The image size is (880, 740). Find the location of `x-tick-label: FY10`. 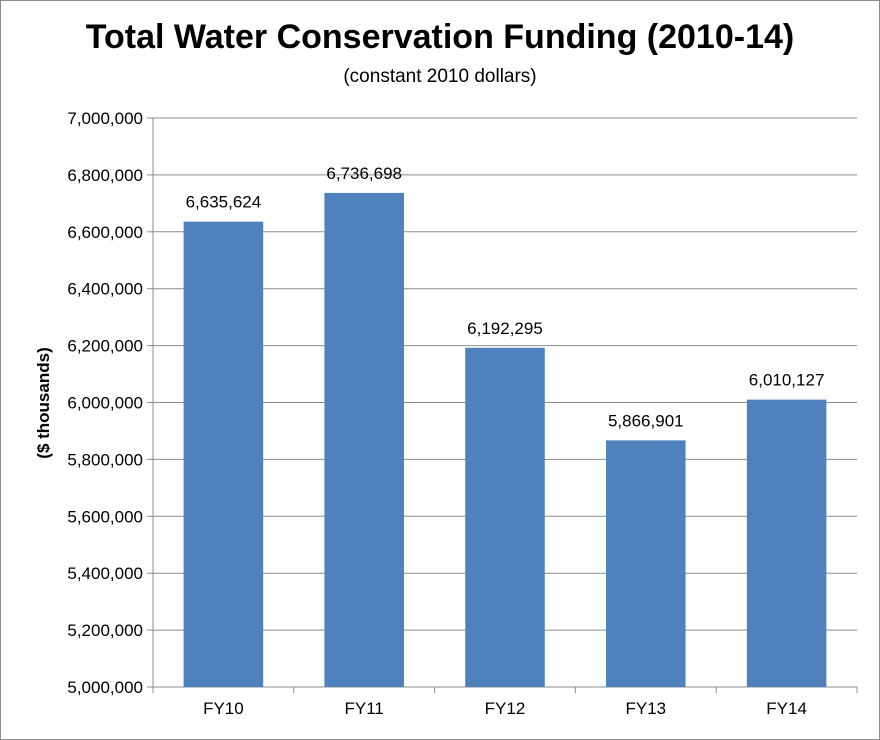

x-tick-label: FY10 is located at coordinates (223, 708).